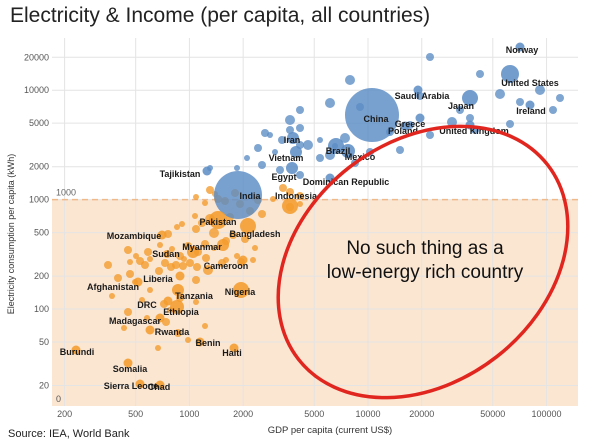 This screenshot has width=594, height=445. Describe the element at coordinates (41, 233) in the screenshot. I see `y-tick-label: 500` at that location.